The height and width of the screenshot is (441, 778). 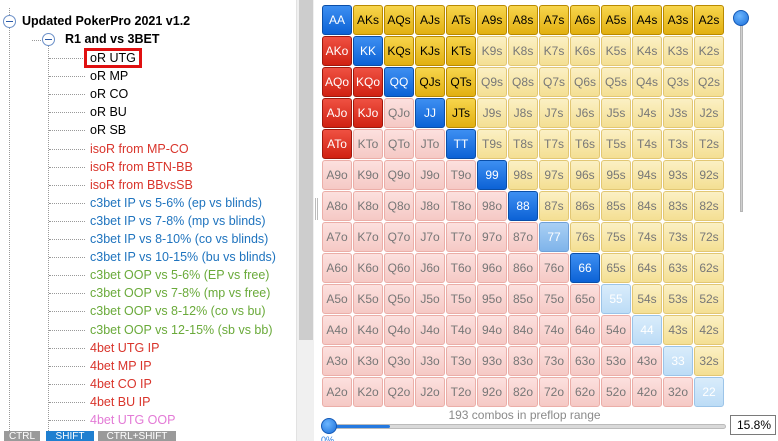 What do you see at coordinates (430, 361) in the screenshot?
I see `hand-cell-J3o: J3o` at bounding box center [430, 361].